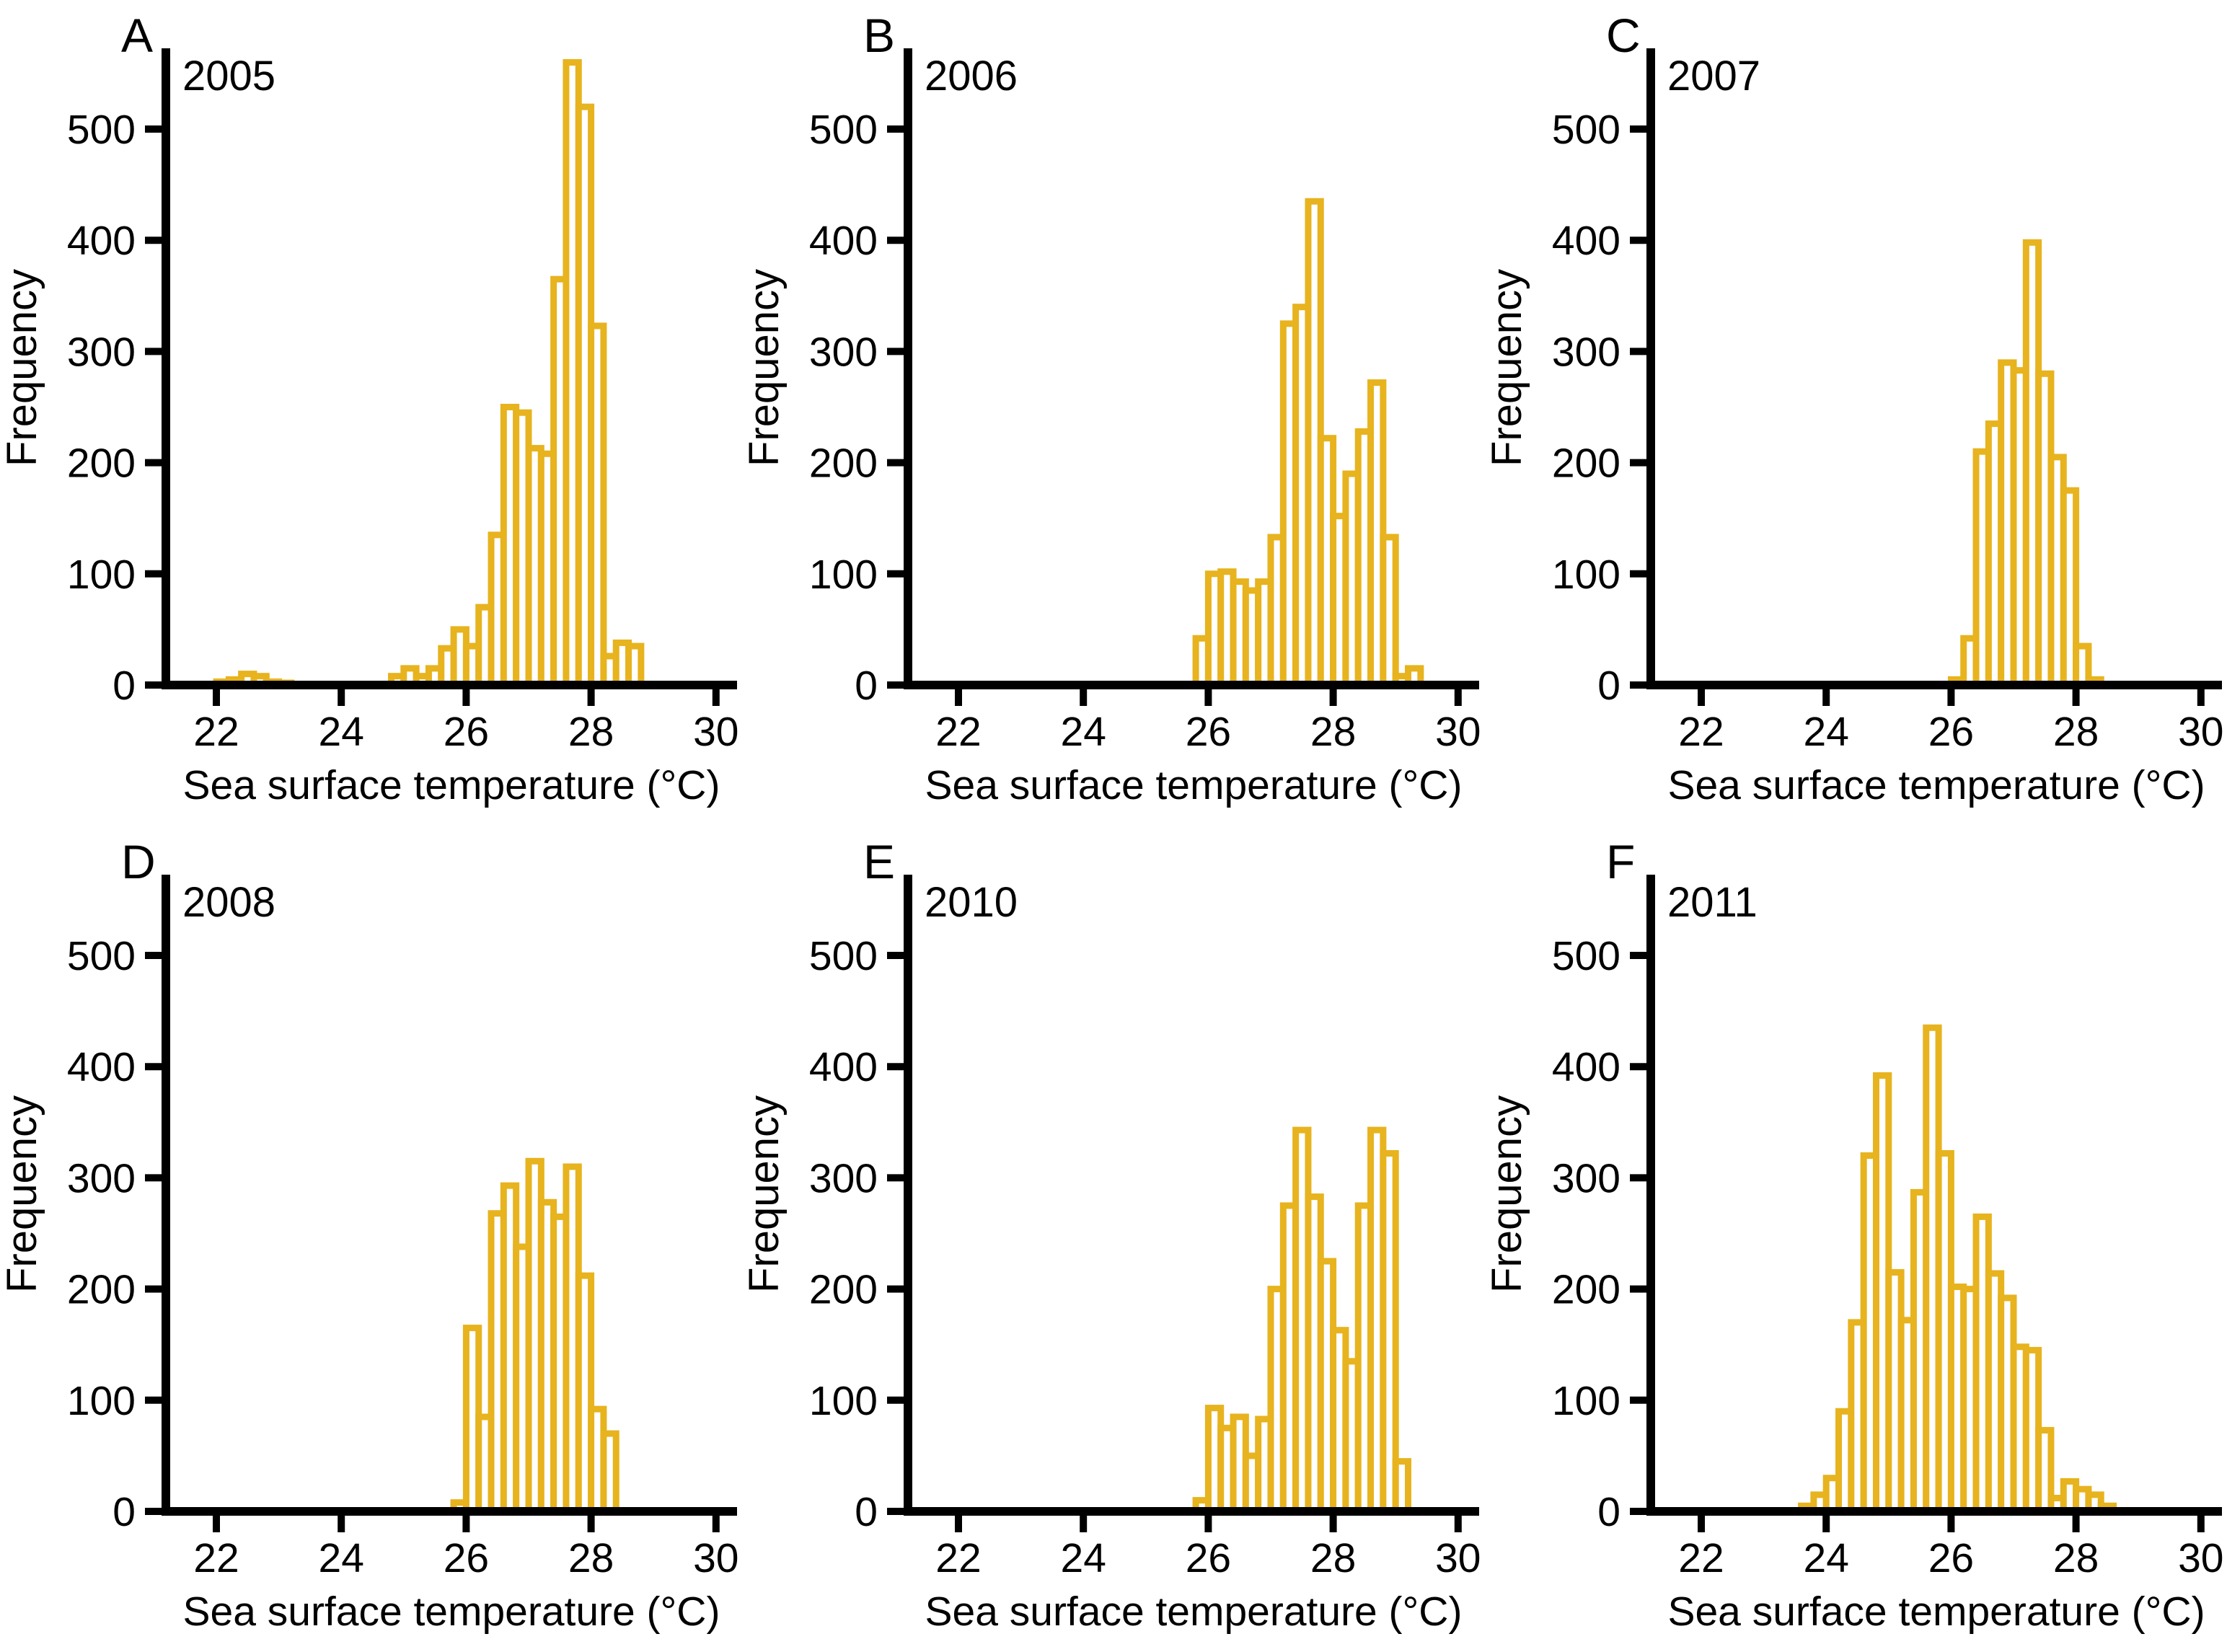 The height and width of the screenshot is (1652, 2227). Describe the element at coordinates (1712, 902) in the screenshot. I see `year-title: 2011` at that location.